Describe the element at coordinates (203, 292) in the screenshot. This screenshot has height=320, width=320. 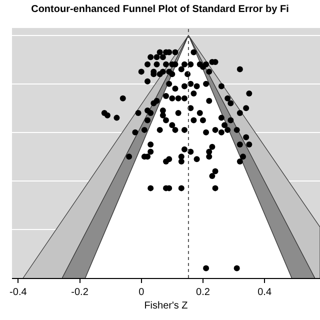
I see `x-tick-label: 0.2` at that location.